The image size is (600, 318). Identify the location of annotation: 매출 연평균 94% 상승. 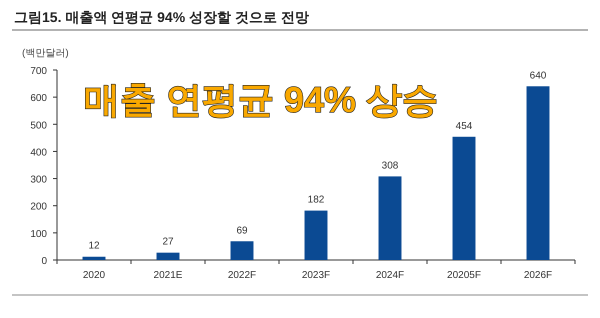
(261, 99).